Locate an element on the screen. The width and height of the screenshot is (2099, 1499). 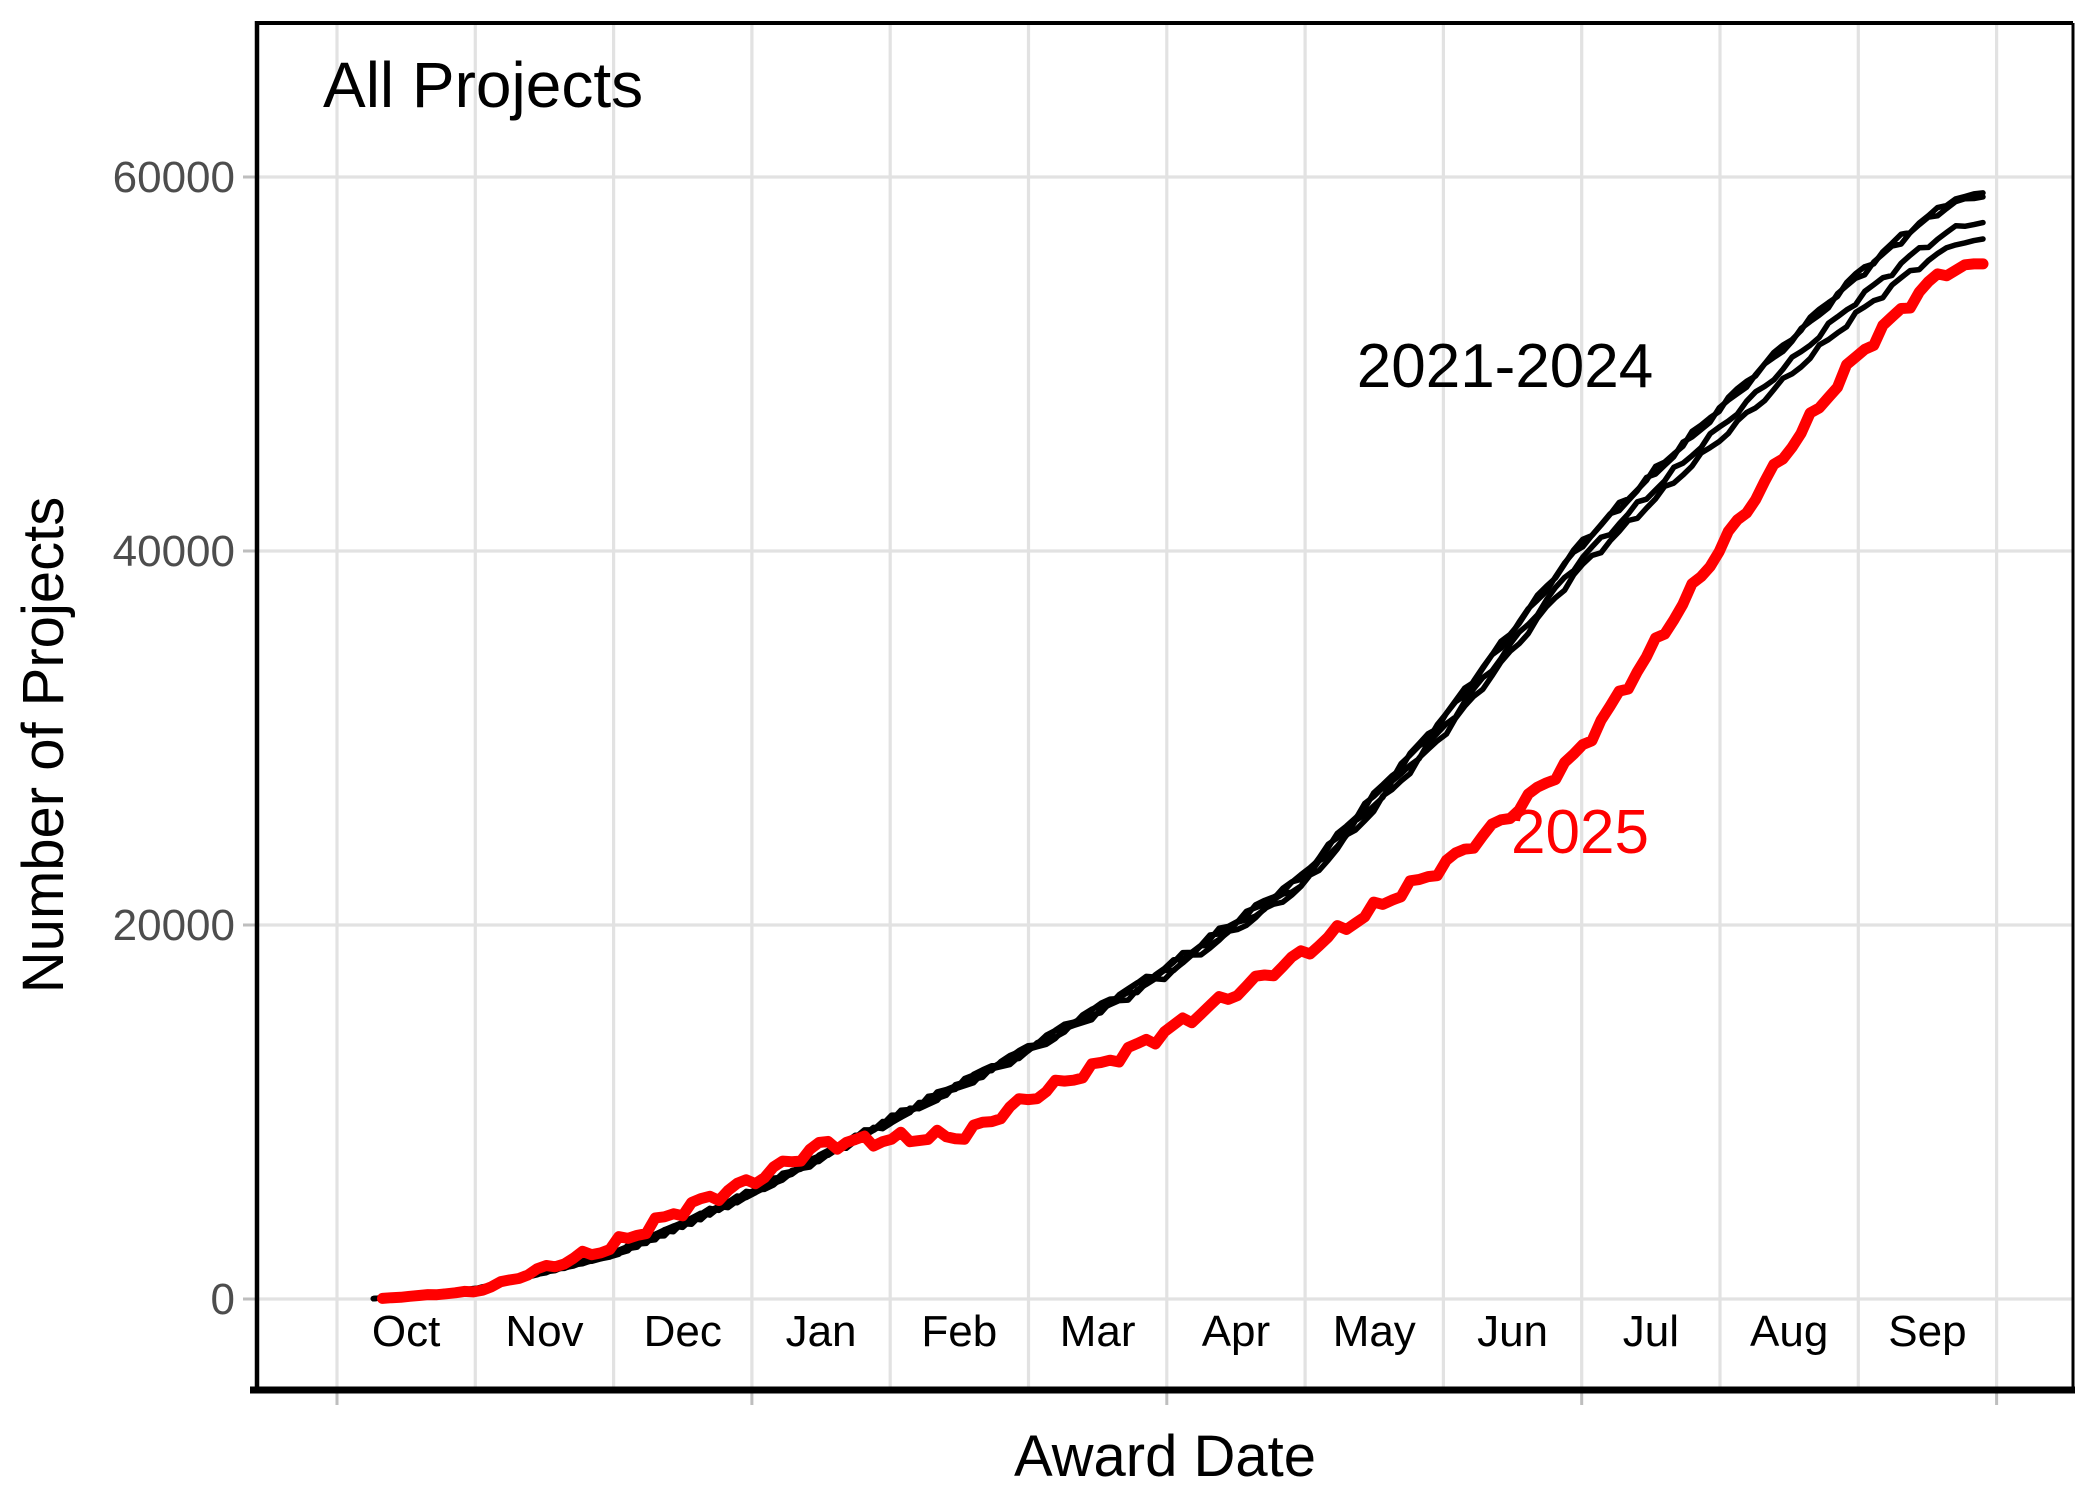
x-tick-label: Sep is located at coordinates (1927, 1331).